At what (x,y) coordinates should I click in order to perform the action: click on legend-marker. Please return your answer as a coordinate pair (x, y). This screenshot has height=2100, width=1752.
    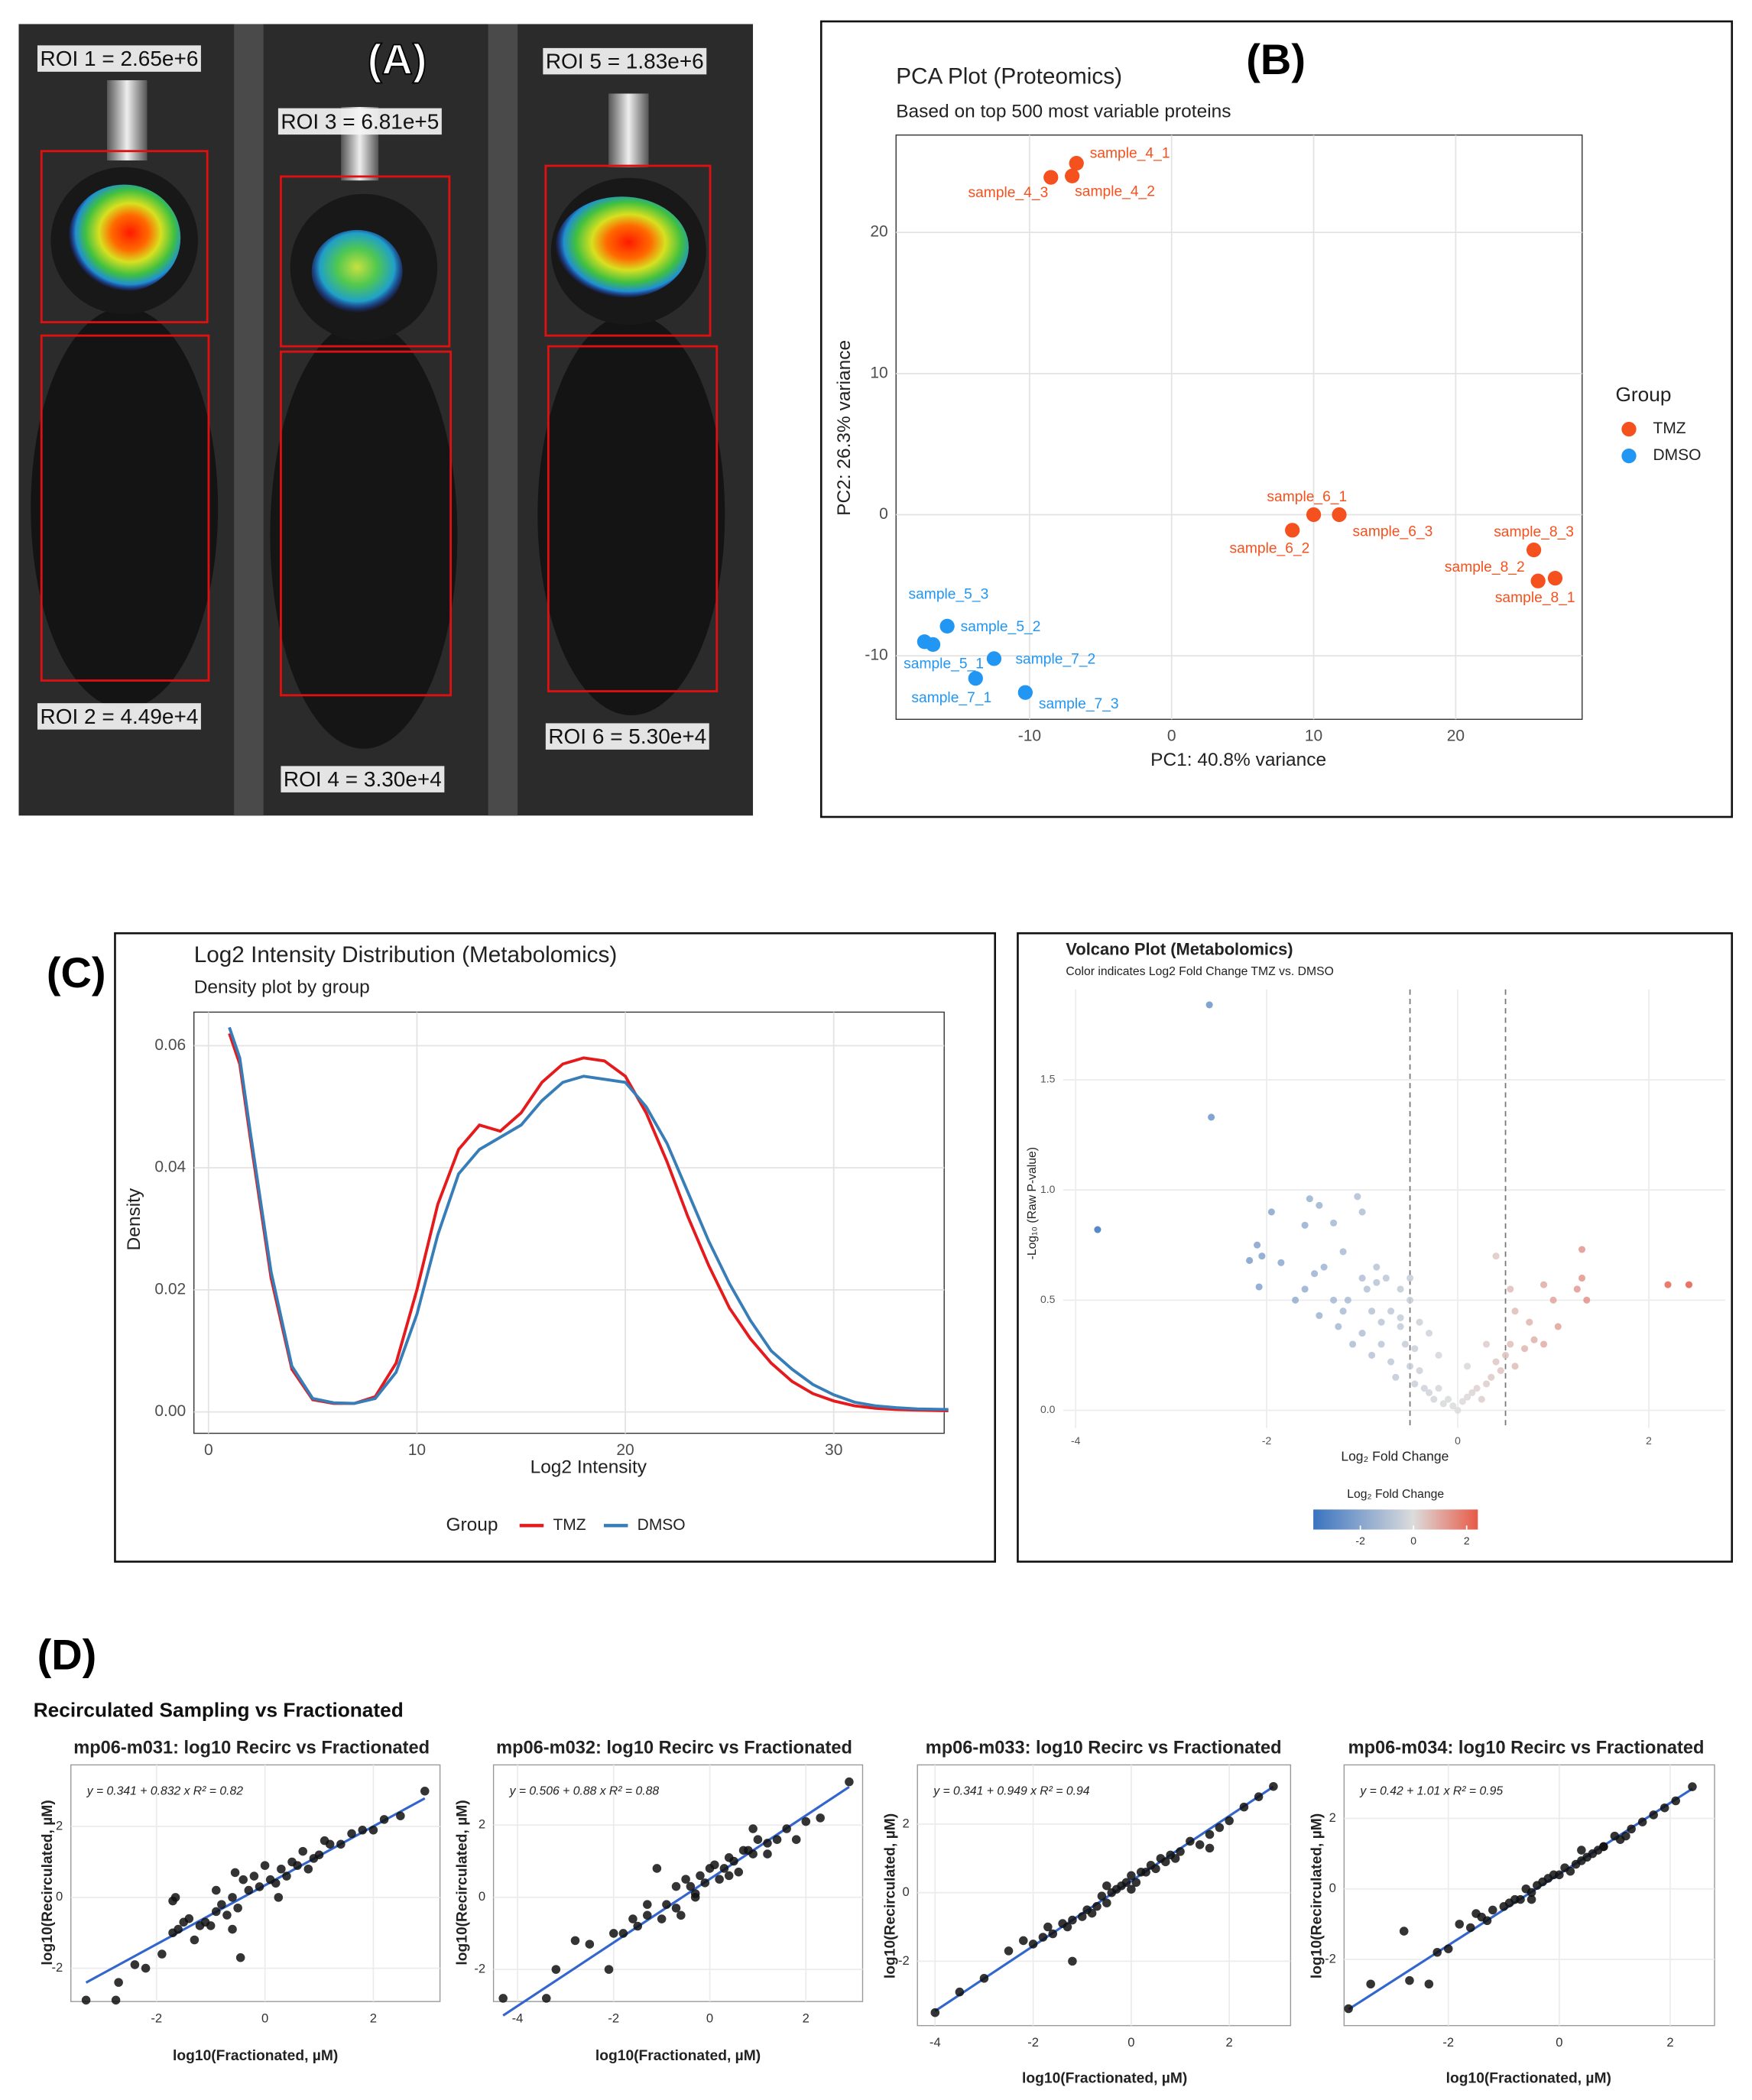
    Looking at the image, I should click on (1629, 429).